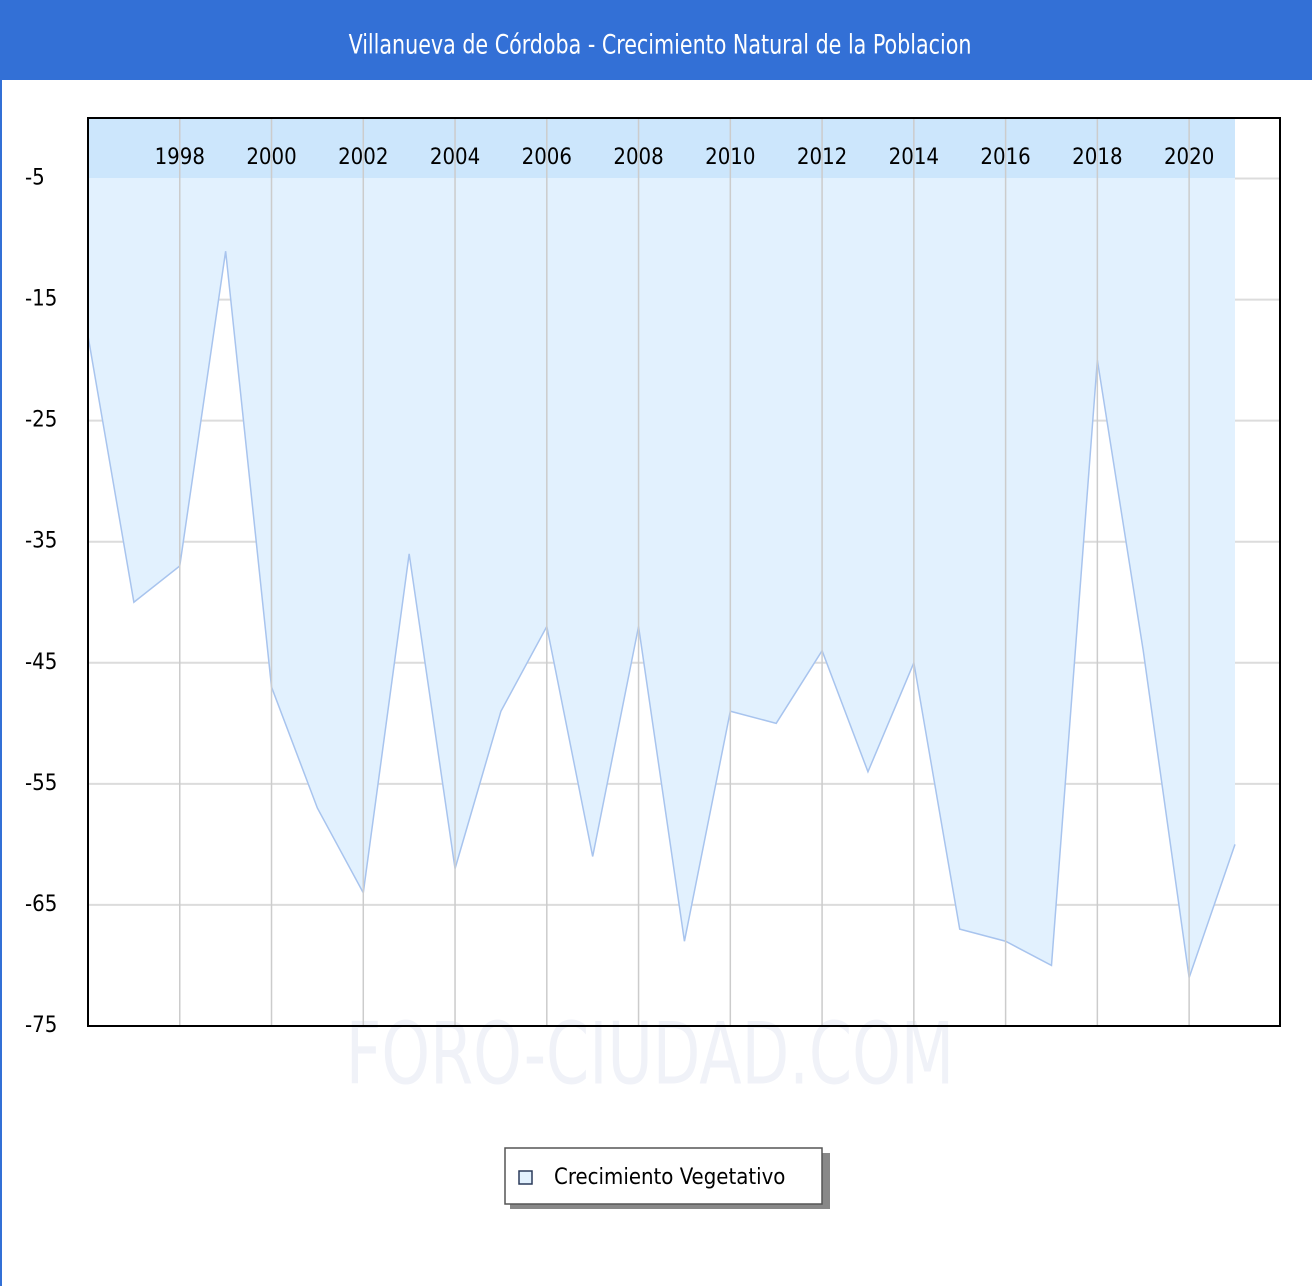 The height and width of the screenshot is (1286, 1312). What do you see at coordinates (180, 157) in the screenshot?
I see `x-tick-label: 1998` at bounding box center [180, 157].